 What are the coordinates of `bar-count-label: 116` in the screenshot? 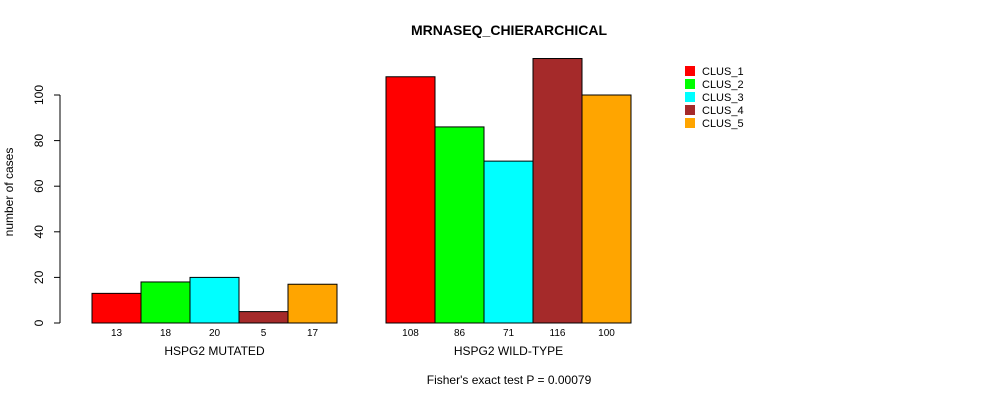 It's located at (558, 333).